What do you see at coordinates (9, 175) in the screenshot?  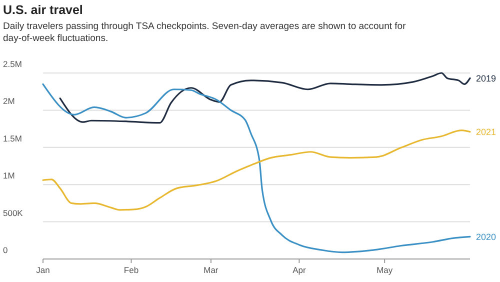 I see `y-tick-label: 1M` at bounding box center [9, 175].